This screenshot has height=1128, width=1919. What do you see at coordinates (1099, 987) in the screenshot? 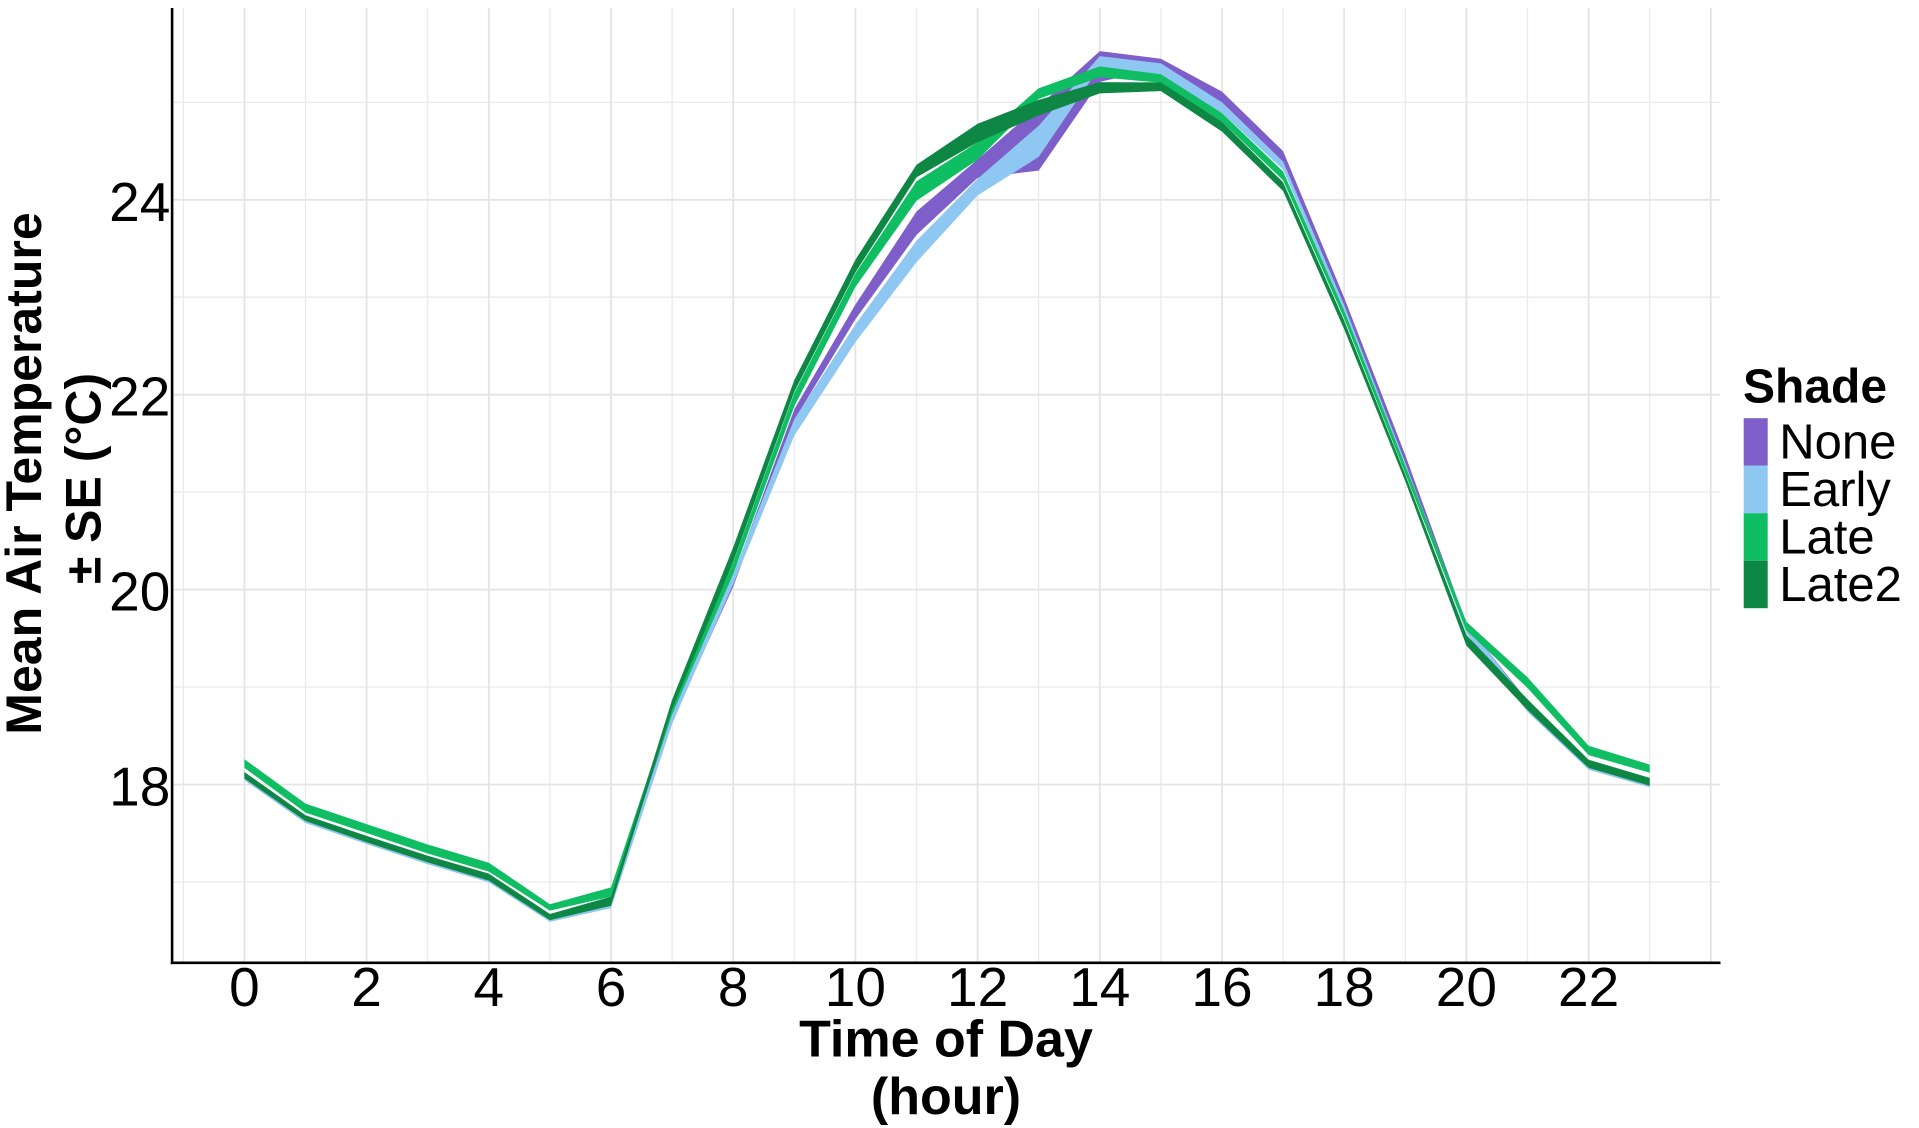
I see `svg-text: 14` at bounding box center [1099, 987].